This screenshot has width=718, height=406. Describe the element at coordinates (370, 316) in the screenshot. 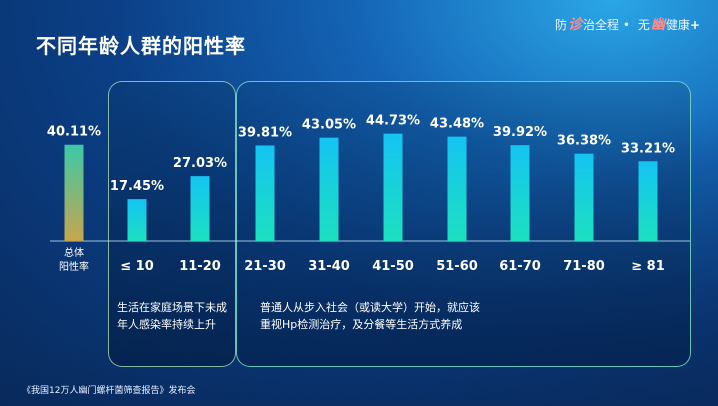

I see `adults-note: 普通人从步入社会（或读大学）开始，就应该重视Hp检测治疗，及分餐等生活方式养成` at that location.